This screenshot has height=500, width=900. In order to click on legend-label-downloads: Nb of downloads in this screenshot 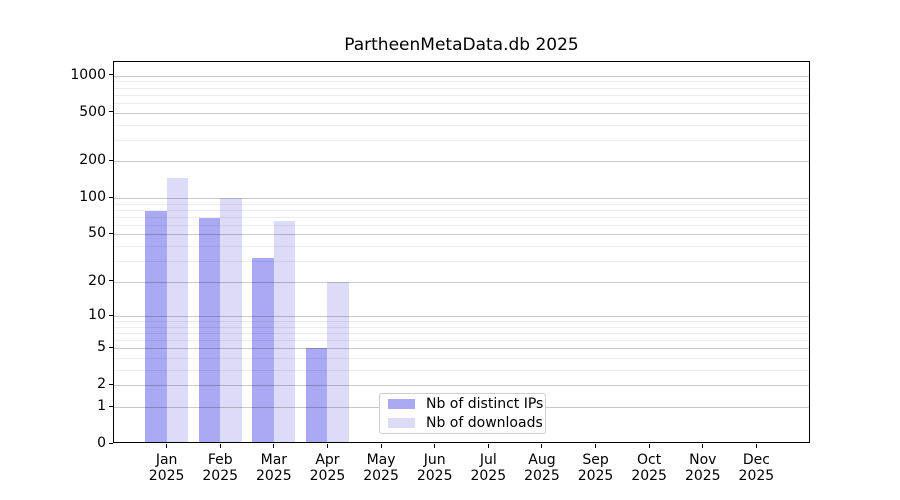, I will do `click(484, 422)`.